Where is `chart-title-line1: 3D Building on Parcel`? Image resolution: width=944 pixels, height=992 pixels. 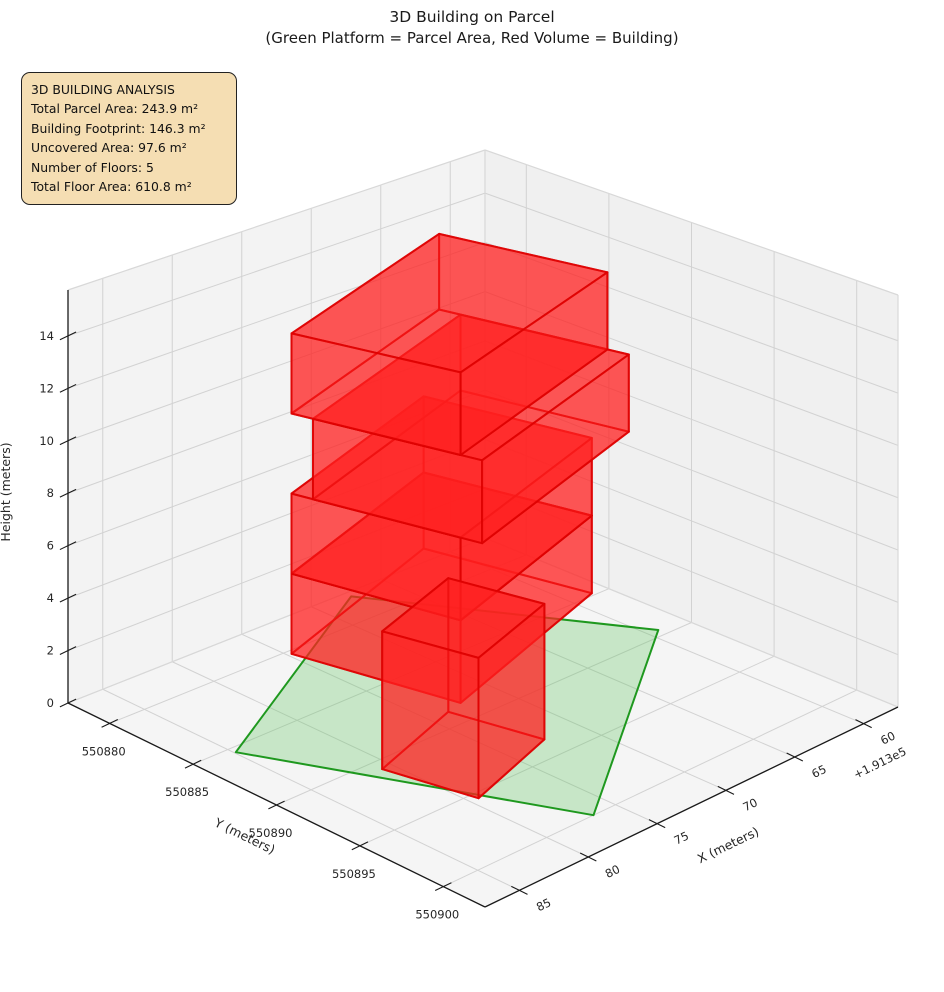 chart-title-line1: 3D Building on Parcel is located at coordinates (472, 17).